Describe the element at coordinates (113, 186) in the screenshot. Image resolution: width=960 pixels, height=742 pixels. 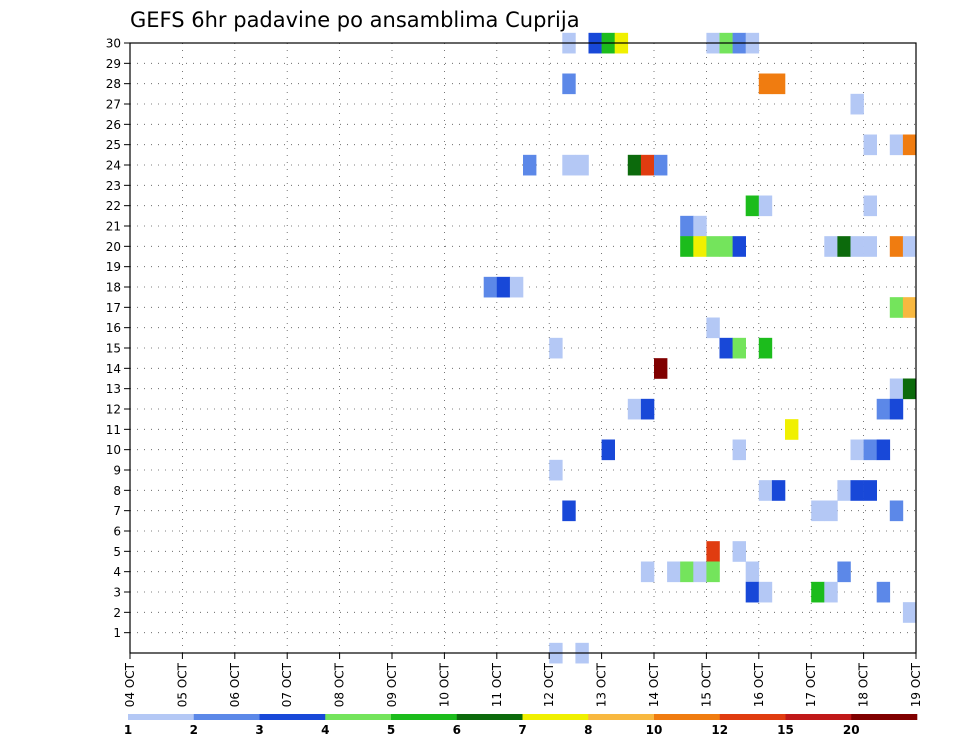
I see `y-tick-label: 23` at that location.